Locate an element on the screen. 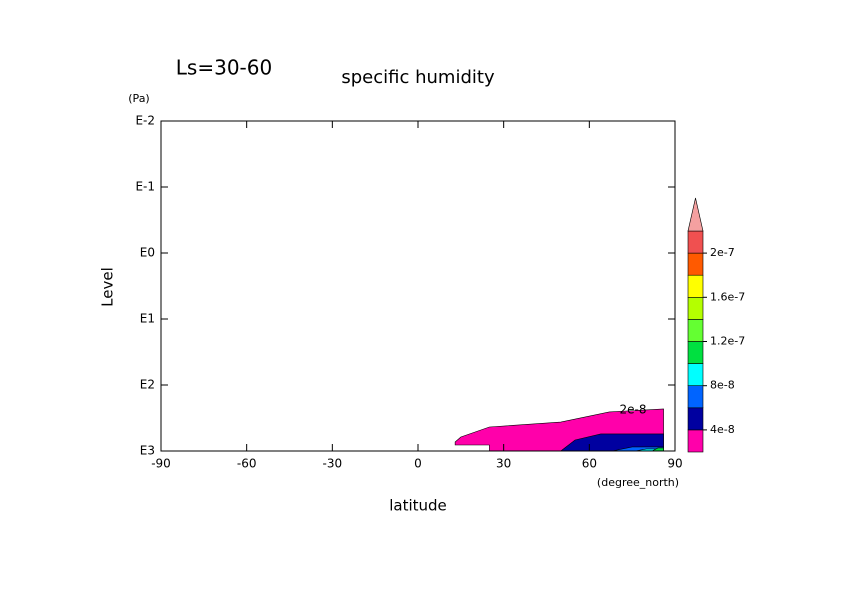 Image resolution: width=842 pixels, height=595 pixels. contour-label: 2e-8 is located at coordinates (633, 410).